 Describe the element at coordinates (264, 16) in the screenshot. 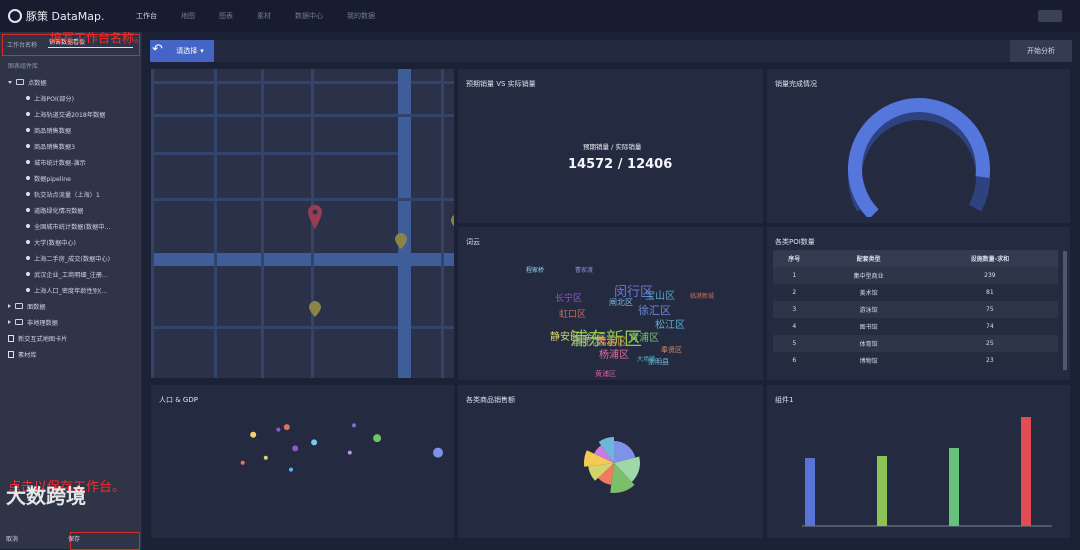

I see `nav-assets: 素材` at that location.